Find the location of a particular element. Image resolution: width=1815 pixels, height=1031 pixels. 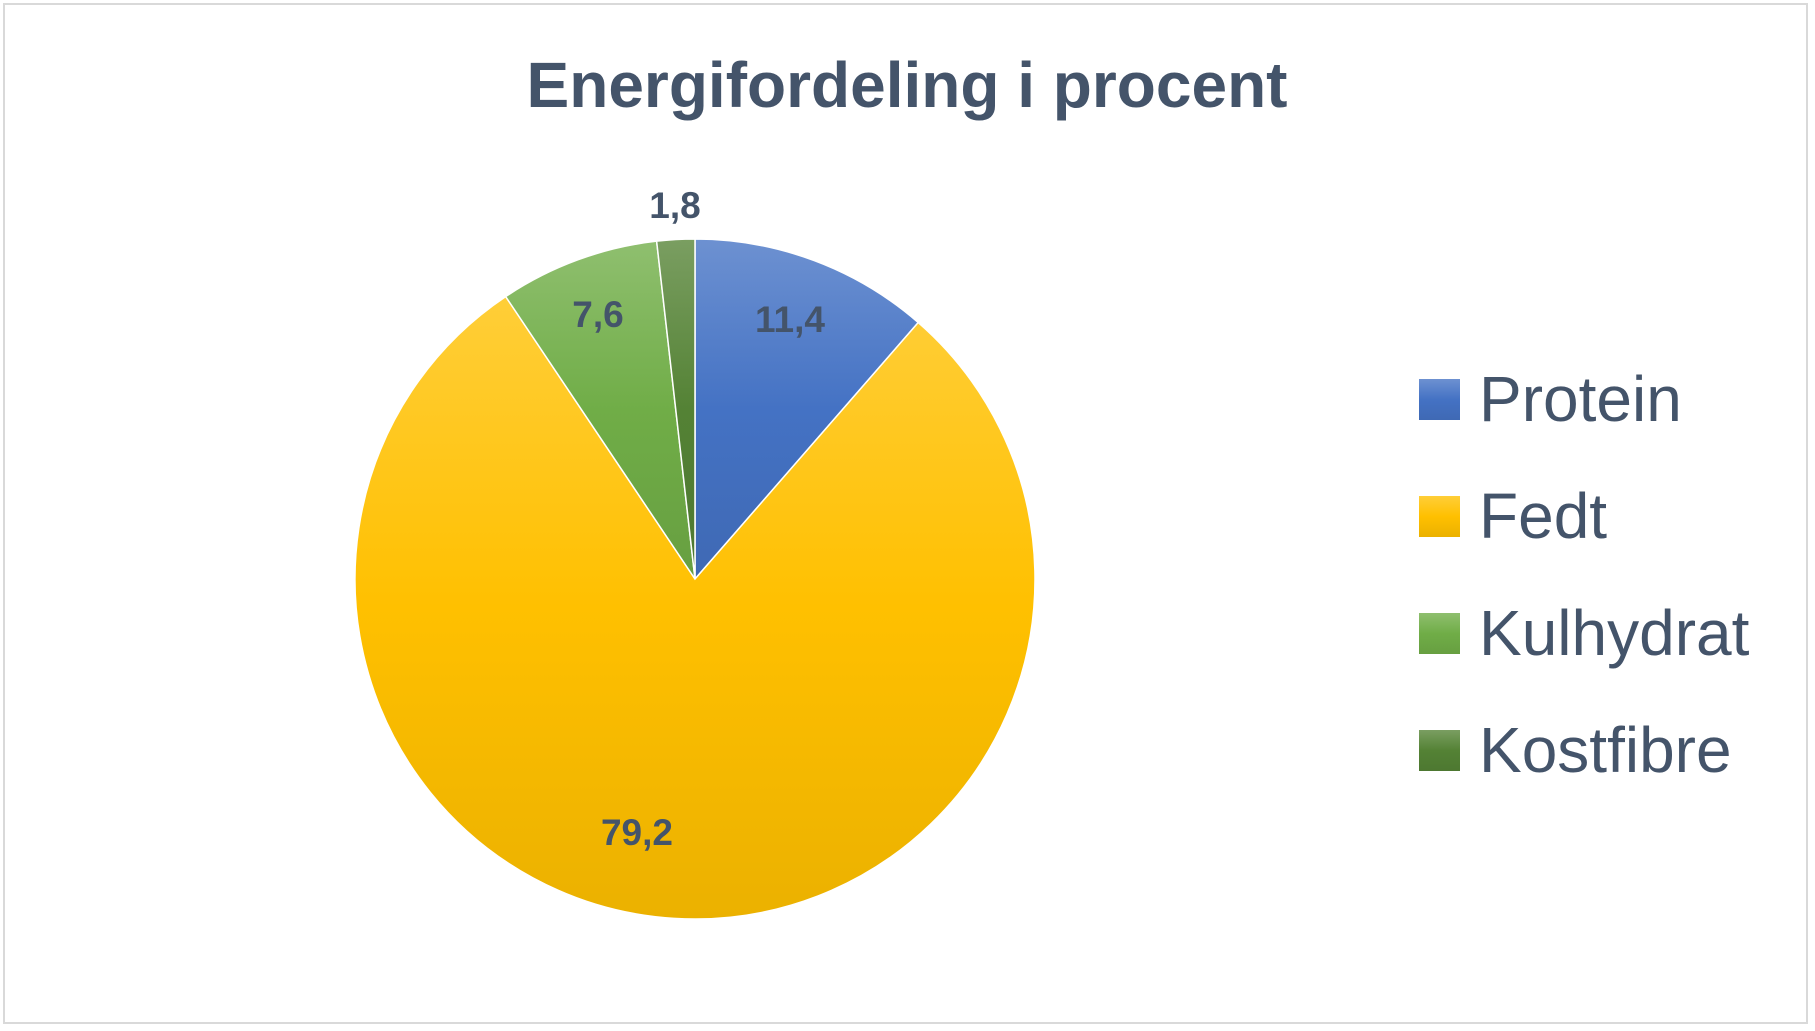

legend-label-kostfibre: Kostfibre is located at coordinates (1605, 750).